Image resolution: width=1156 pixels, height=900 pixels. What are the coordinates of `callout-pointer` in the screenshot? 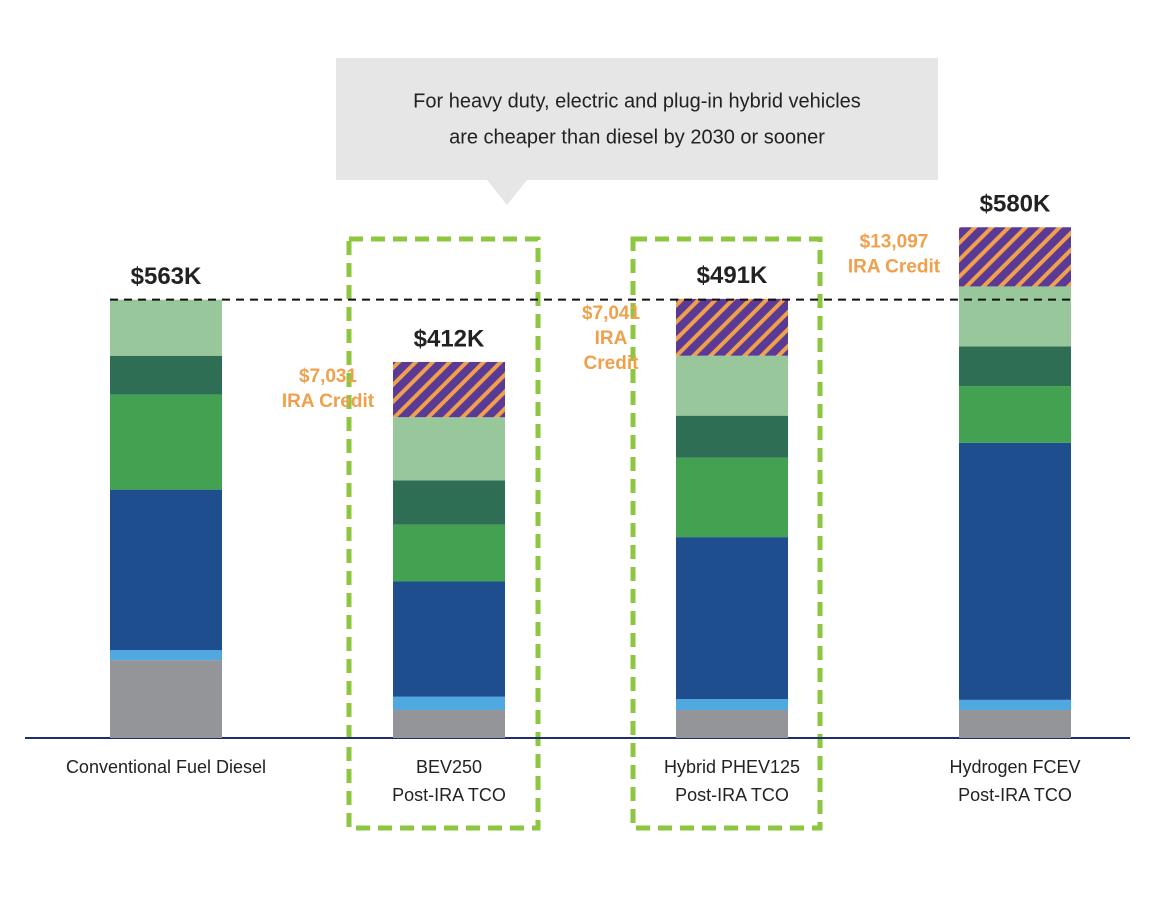 It's located at (507, 192).